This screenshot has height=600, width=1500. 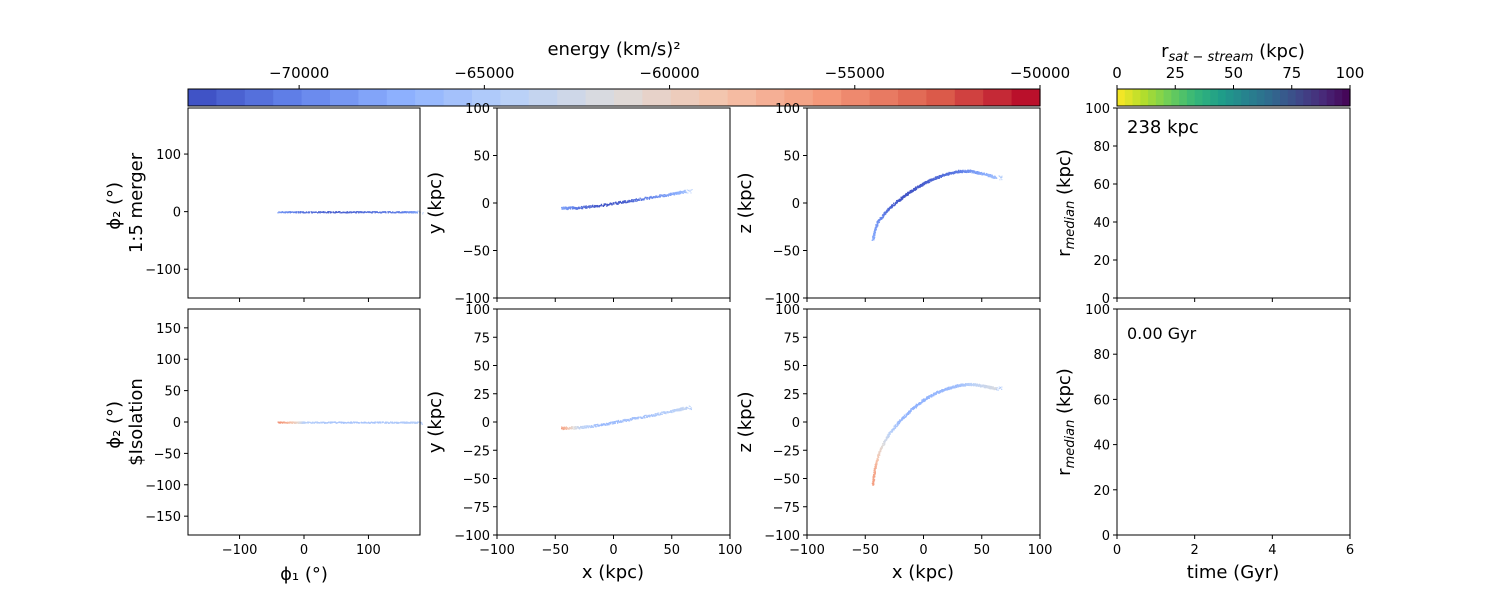 I want to click on energy-colorbar-tick-label: −70000, so click(x=299, y=73).